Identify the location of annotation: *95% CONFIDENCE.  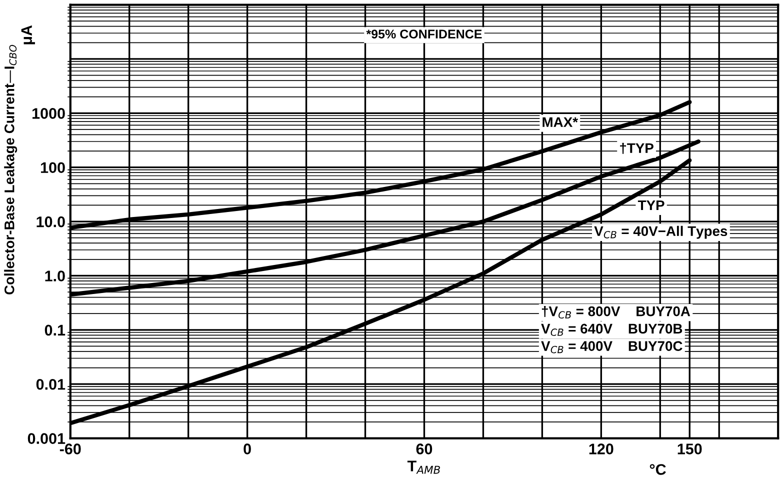
(424, 34).